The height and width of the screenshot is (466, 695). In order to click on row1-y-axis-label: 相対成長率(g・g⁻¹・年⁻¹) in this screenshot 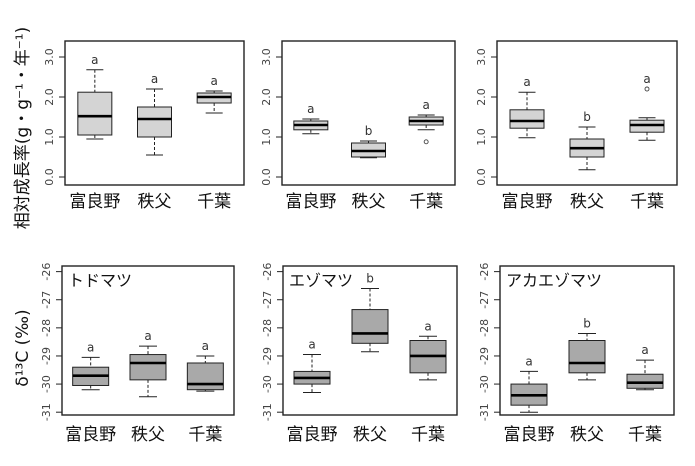, I will do `click(23, 128)`.